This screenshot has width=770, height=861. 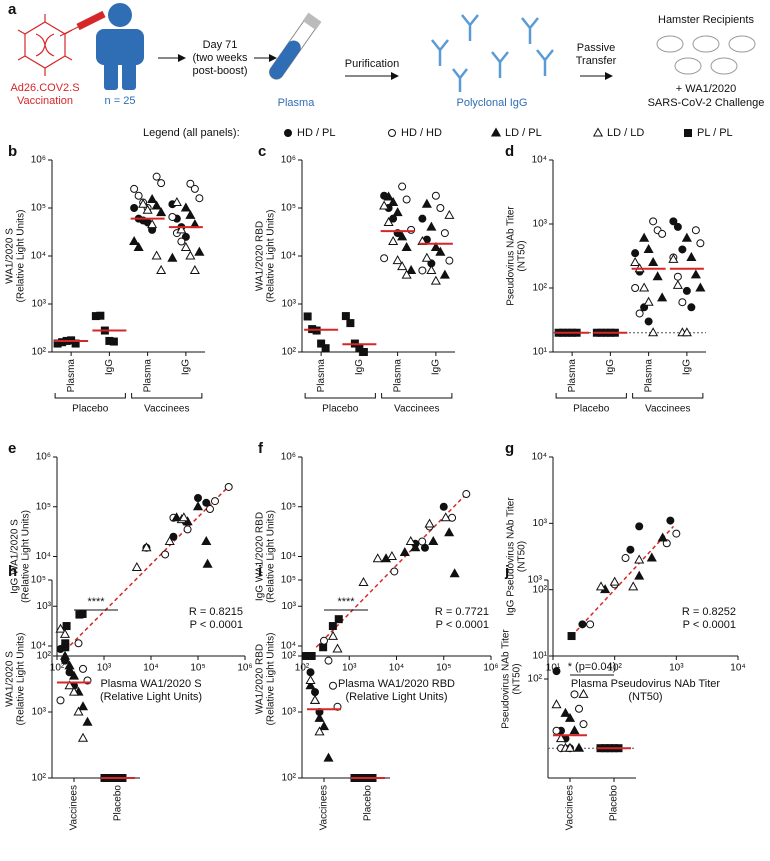 What do you see at coordinates (492, 53) in the screenshot?
I see `antibody-icons` at bounding box center [492, 53].